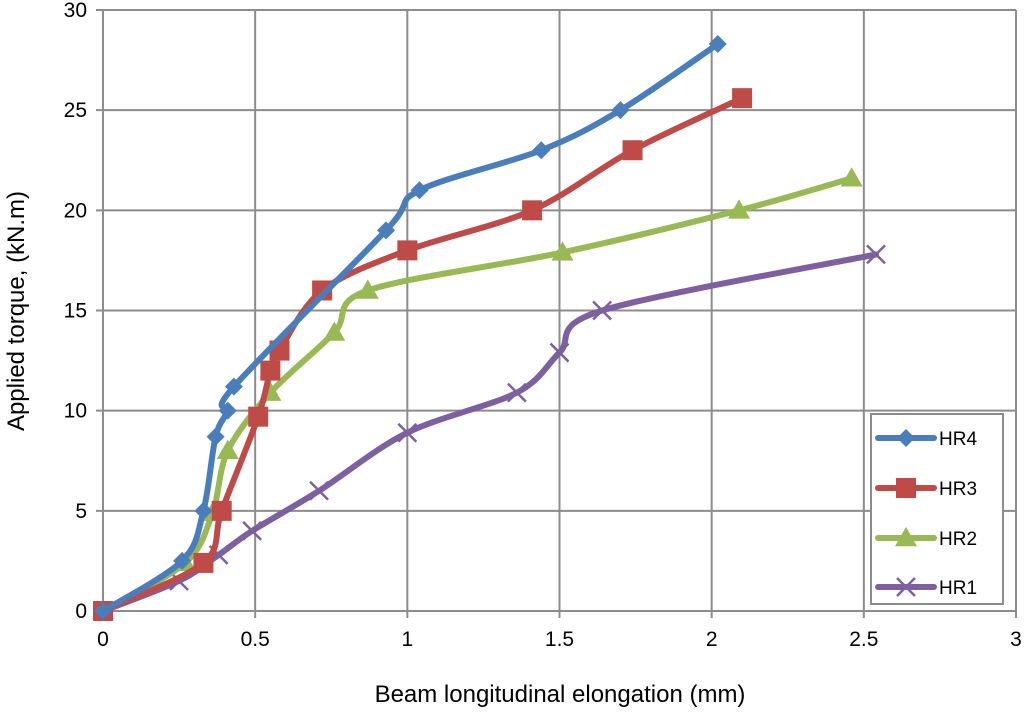  What do you see at coordinates (926, 588) in the screenshot?
I see `legend-item-hr1: HR1` at bounding box center [926, 588].